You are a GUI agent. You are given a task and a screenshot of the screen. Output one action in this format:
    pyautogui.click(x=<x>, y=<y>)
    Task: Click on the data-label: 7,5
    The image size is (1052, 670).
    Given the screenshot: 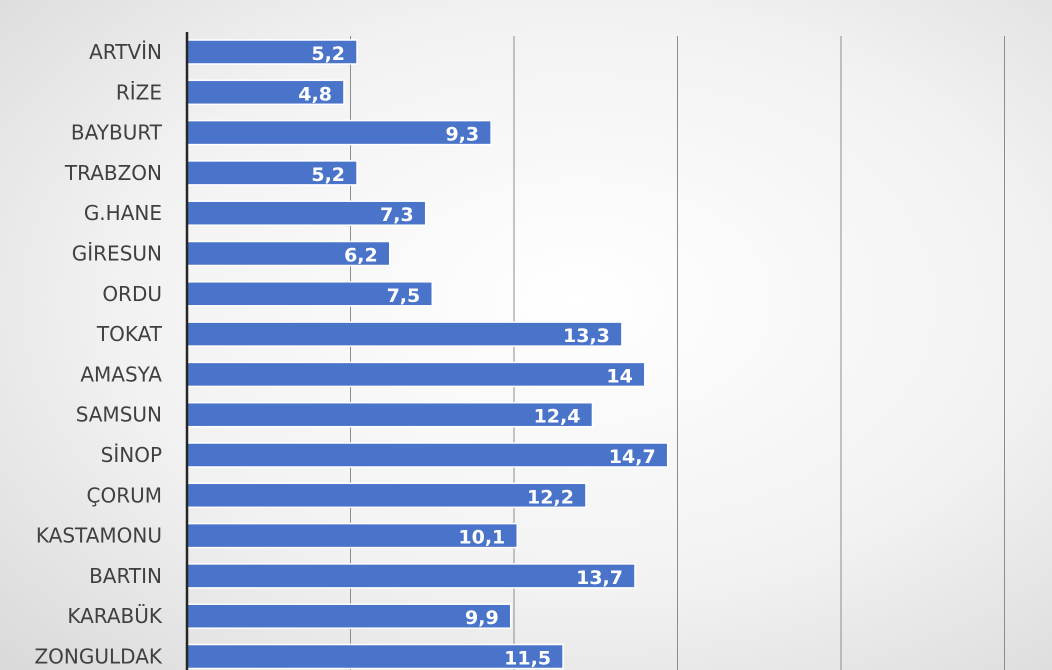 What is the action you would take?
    pyautogui.click(x=404, y=296)
    